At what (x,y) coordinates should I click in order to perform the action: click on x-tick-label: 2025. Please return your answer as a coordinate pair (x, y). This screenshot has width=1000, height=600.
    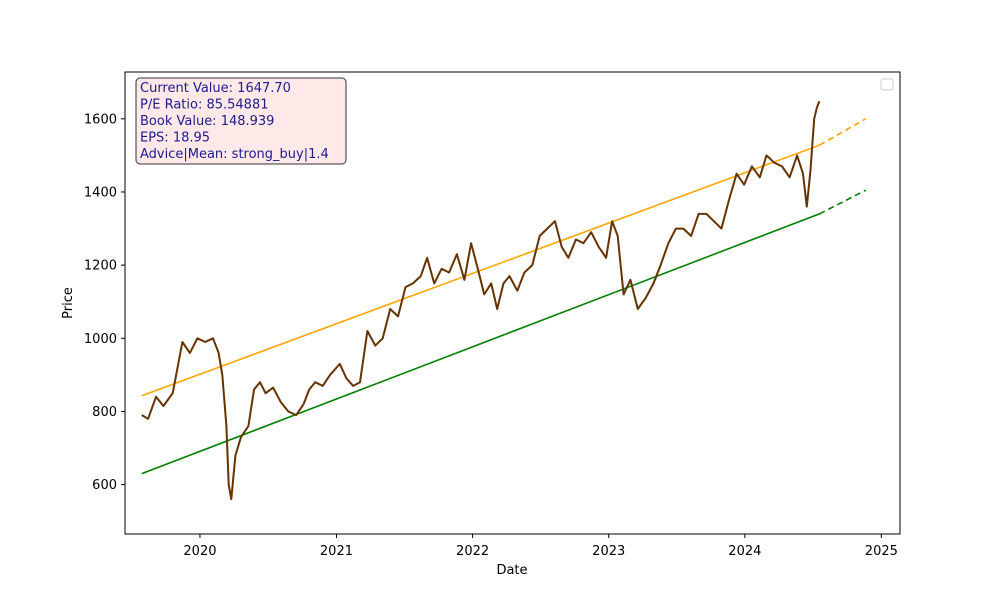
    Looking at the image, I should click on (881, 551).